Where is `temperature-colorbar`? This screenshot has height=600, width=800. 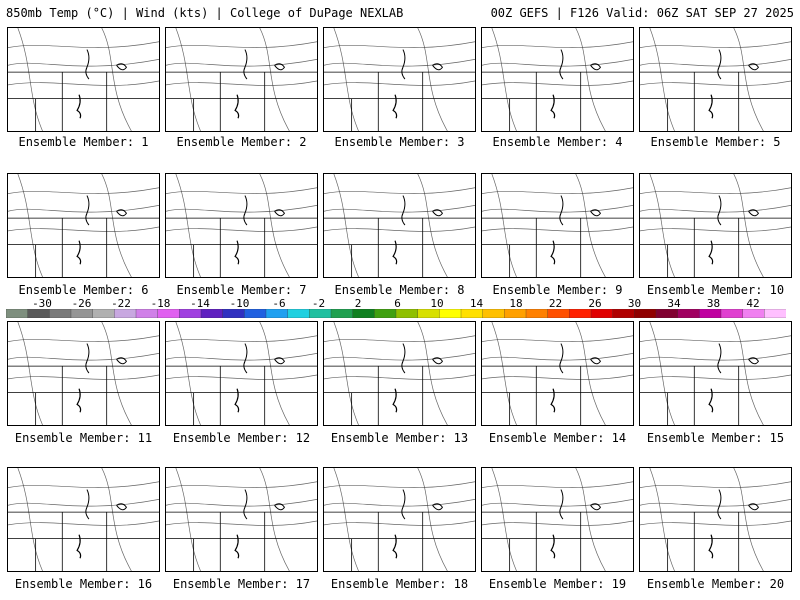 temperature-colorbar is located at coordinates (396, 313).